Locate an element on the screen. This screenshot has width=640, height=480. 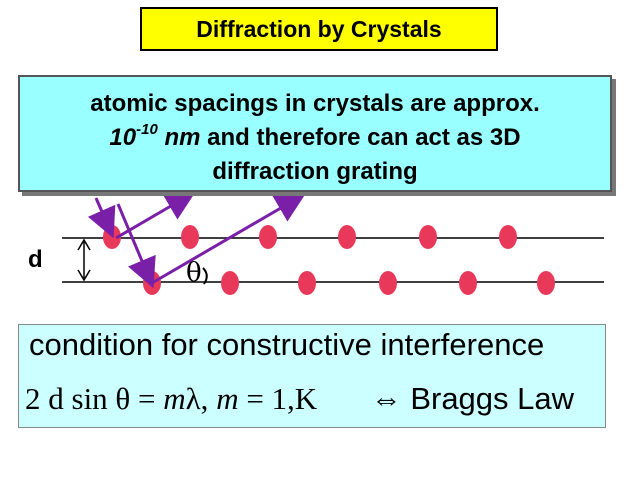
note-unit: nm is located at coordinates (182, 137).